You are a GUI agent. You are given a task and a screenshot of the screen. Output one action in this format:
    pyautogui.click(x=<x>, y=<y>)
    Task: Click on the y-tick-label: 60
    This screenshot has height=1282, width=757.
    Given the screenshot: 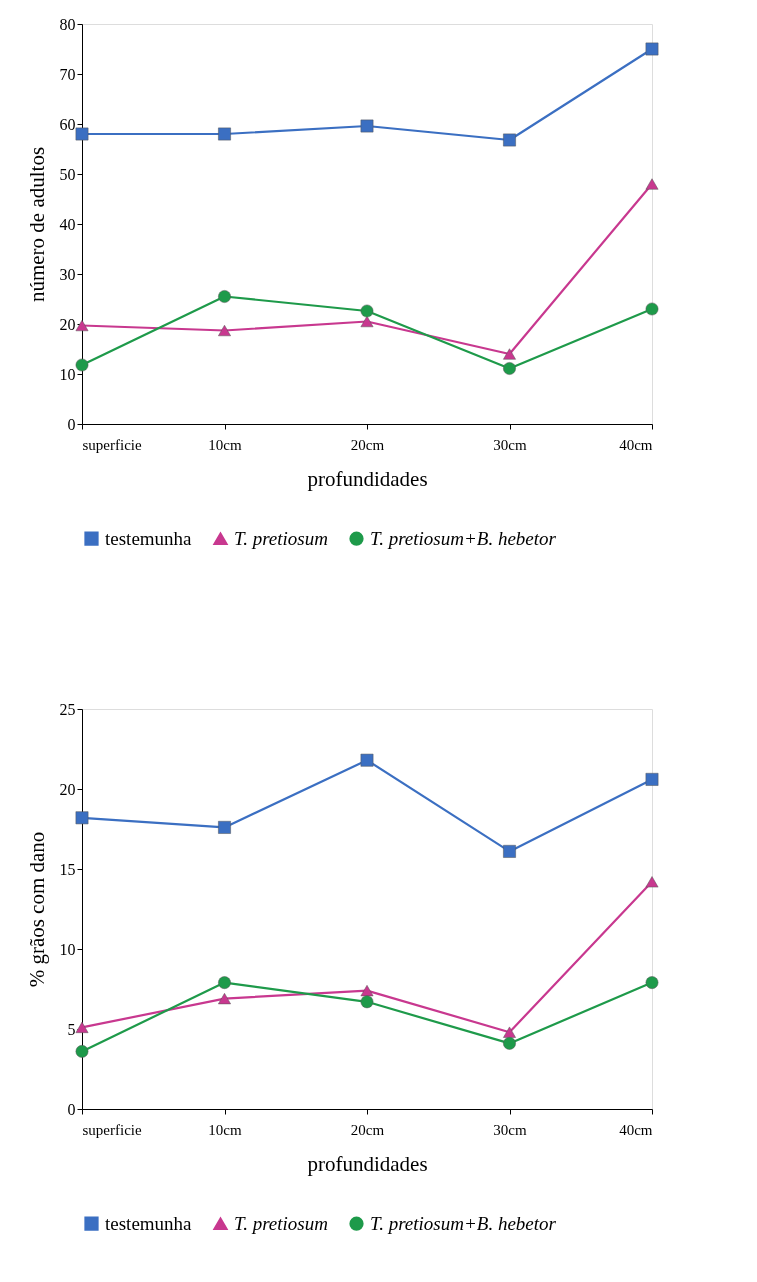 What is the action you would take?
    pyautogui.click(x=67, y=124)
    